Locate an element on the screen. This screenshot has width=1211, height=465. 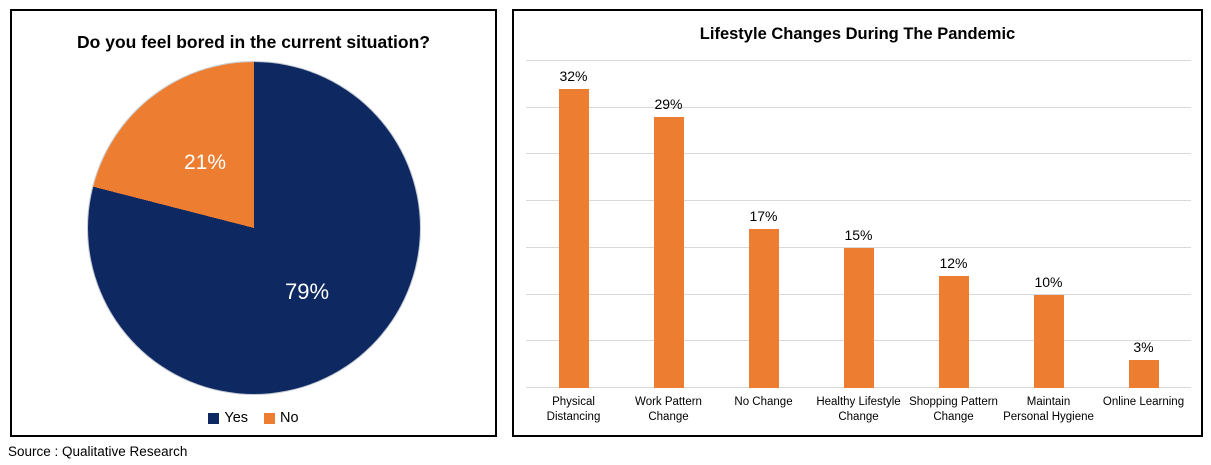
legend-swatch-yes is located at coordinates (214, 418).